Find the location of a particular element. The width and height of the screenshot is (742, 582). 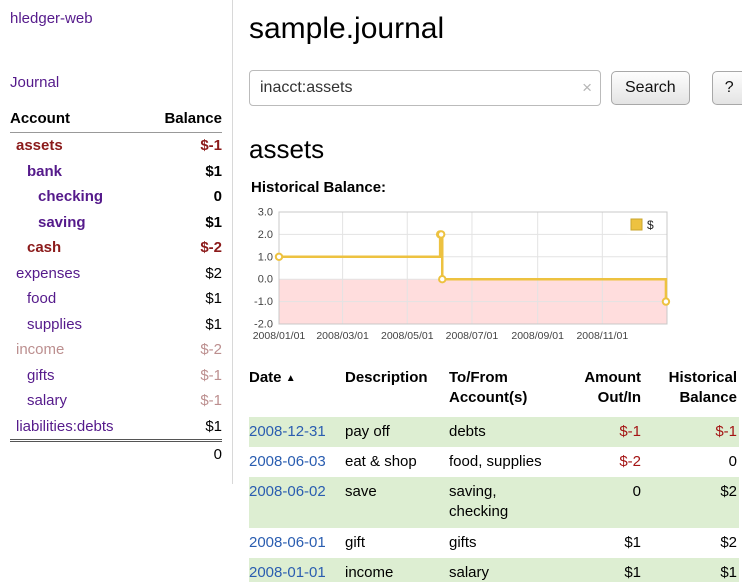

clear-search-icon: × is located at coordinates (587, 87).